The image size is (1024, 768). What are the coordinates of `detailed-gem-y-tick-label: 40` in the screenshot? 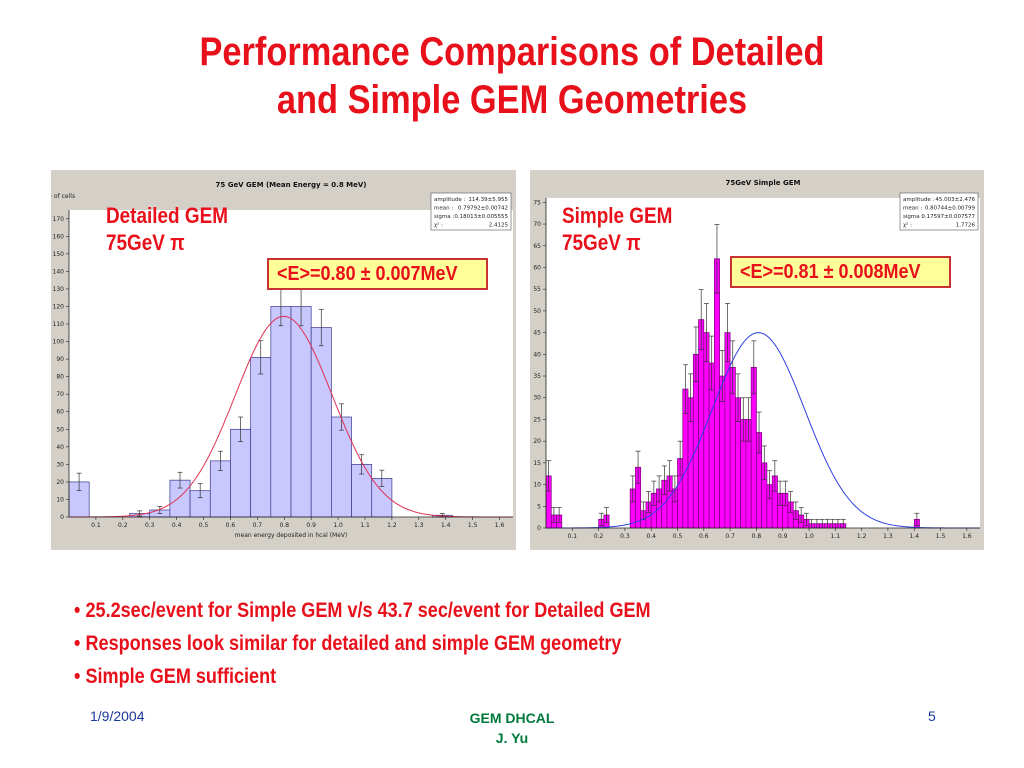 It's located at (60, 447).